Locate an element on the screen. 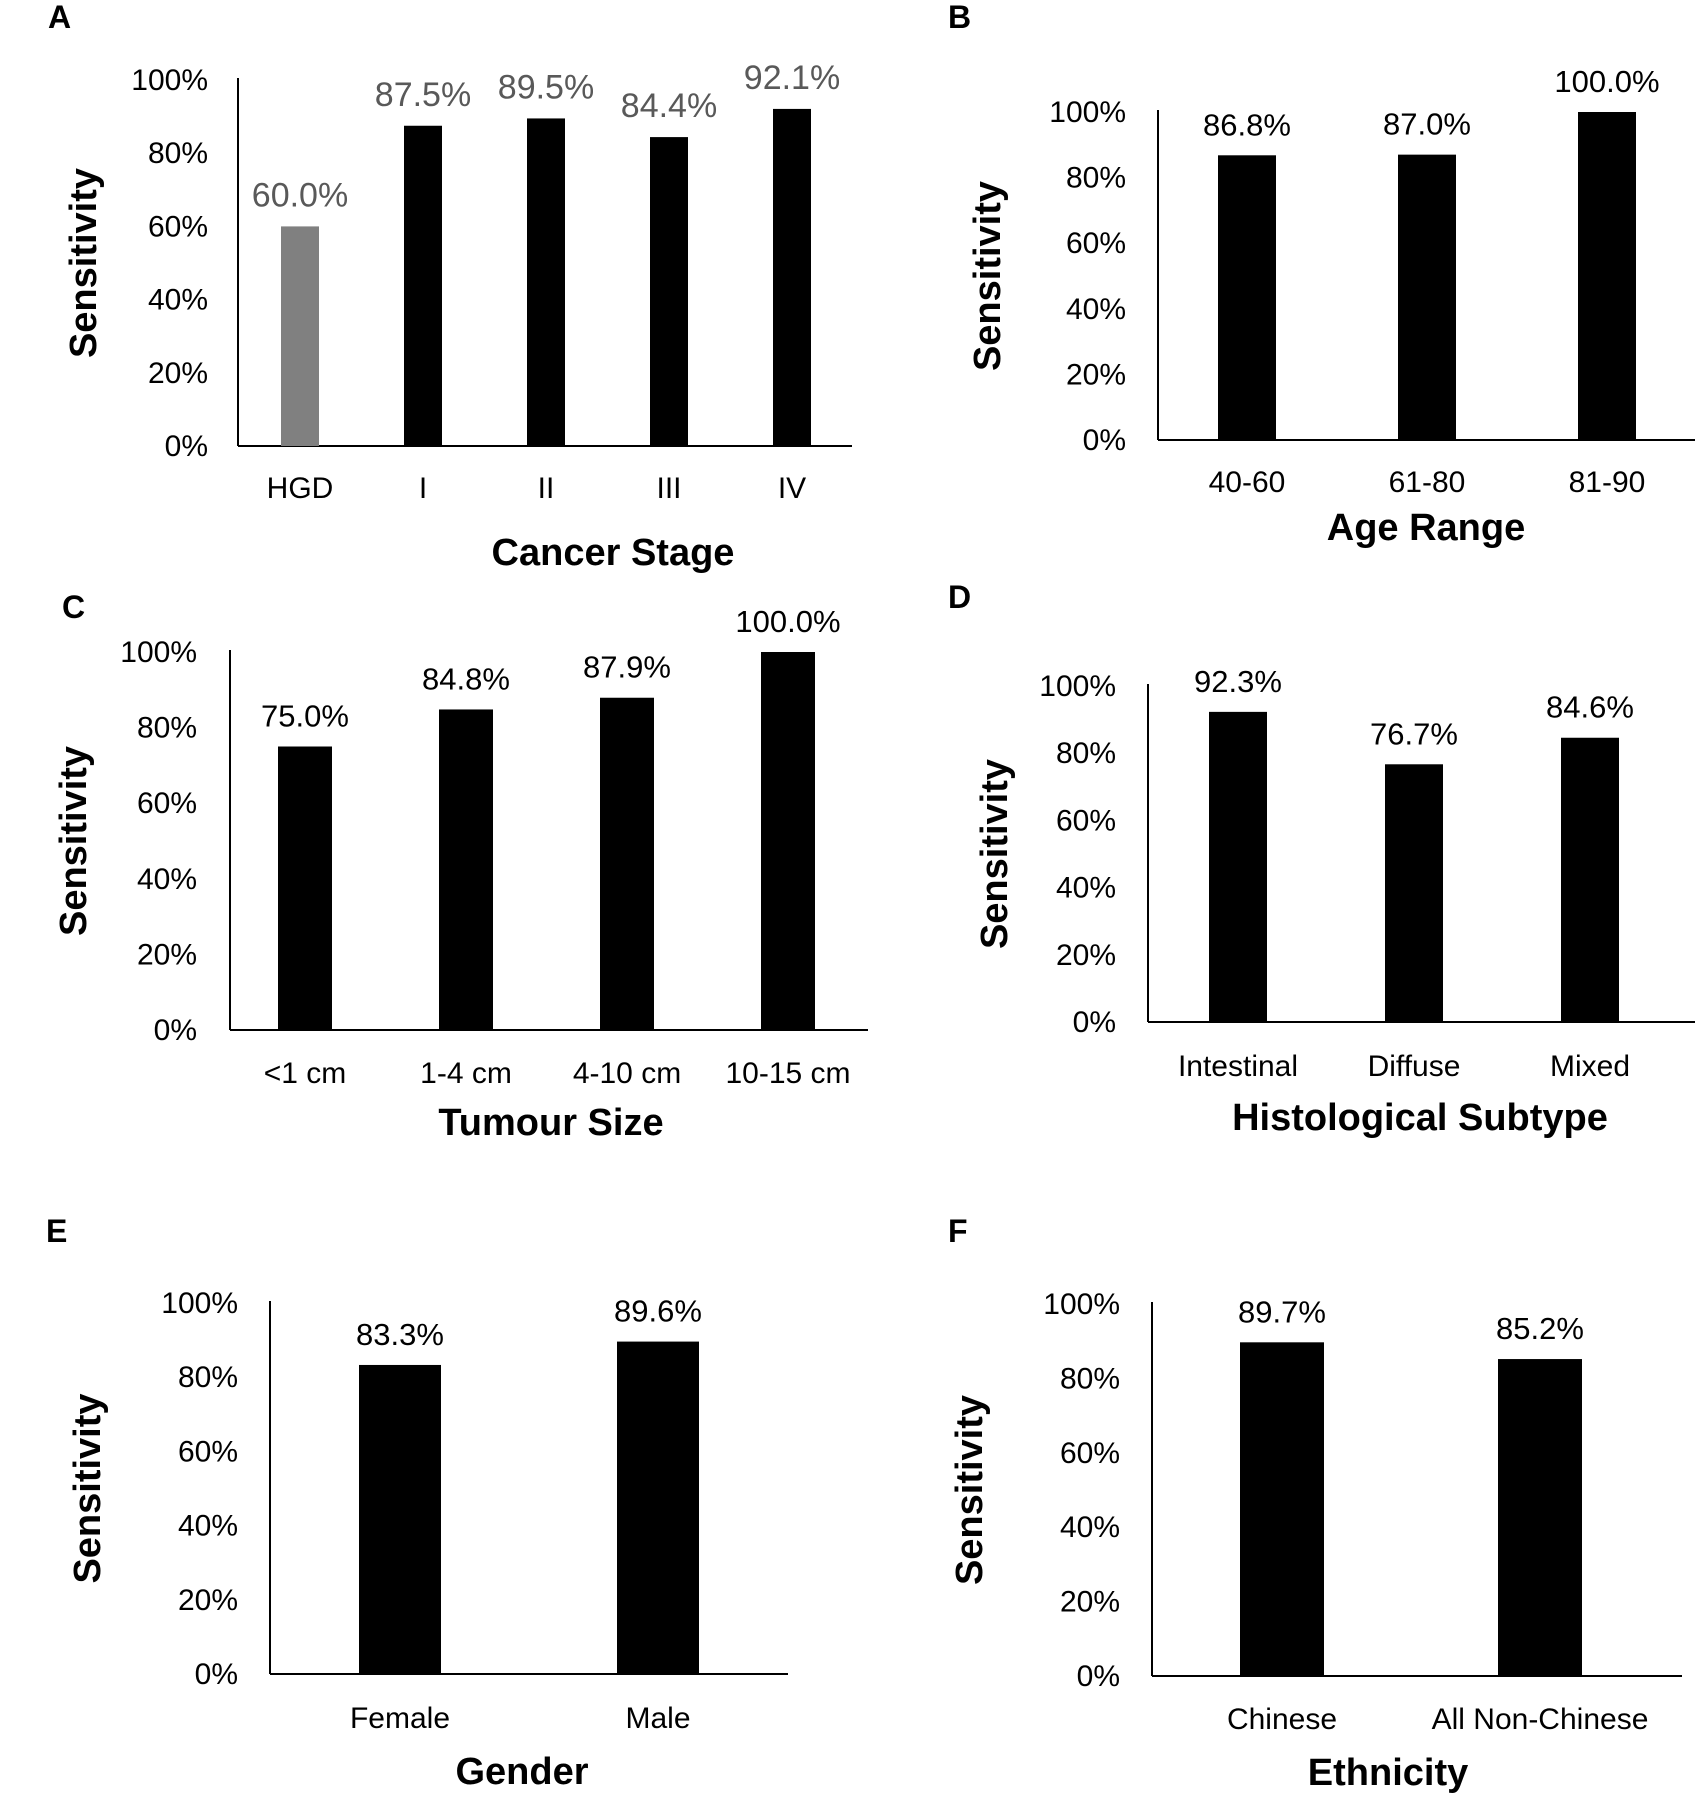  x-tick-label: 1-4 cm is located at coordinates (466, 1073).